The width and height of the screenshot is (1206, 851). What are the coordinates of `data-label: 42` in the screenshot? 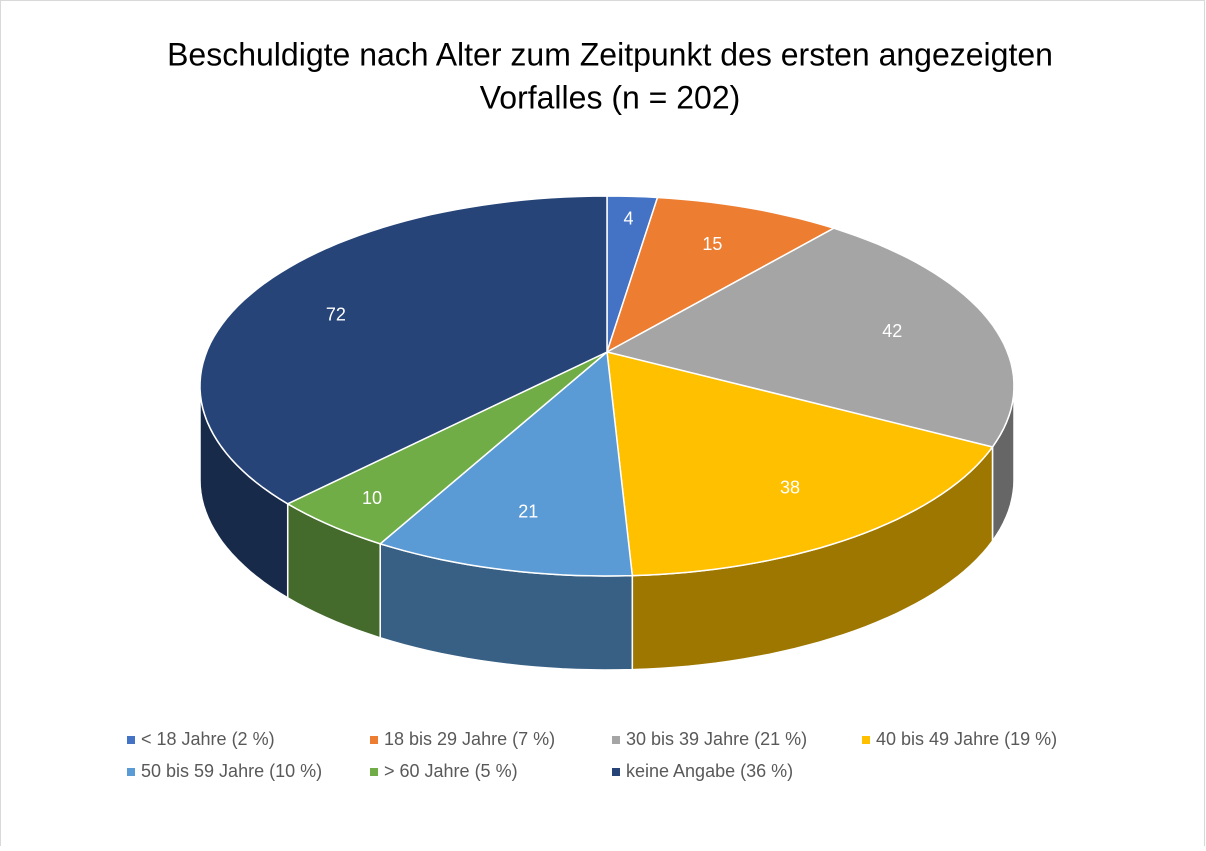 It's located at (892, 331).